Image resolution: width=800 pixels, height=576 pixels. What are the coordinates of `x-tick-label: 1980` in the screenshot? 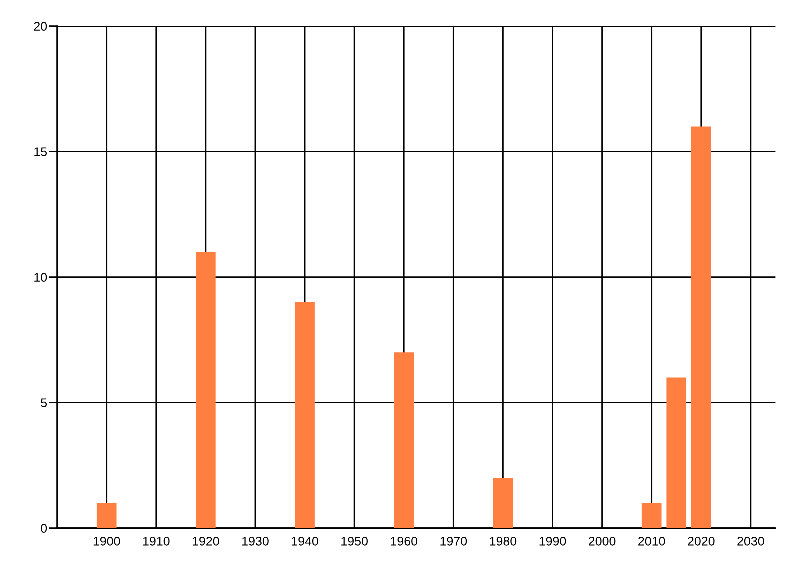 It's located at (503, 541).